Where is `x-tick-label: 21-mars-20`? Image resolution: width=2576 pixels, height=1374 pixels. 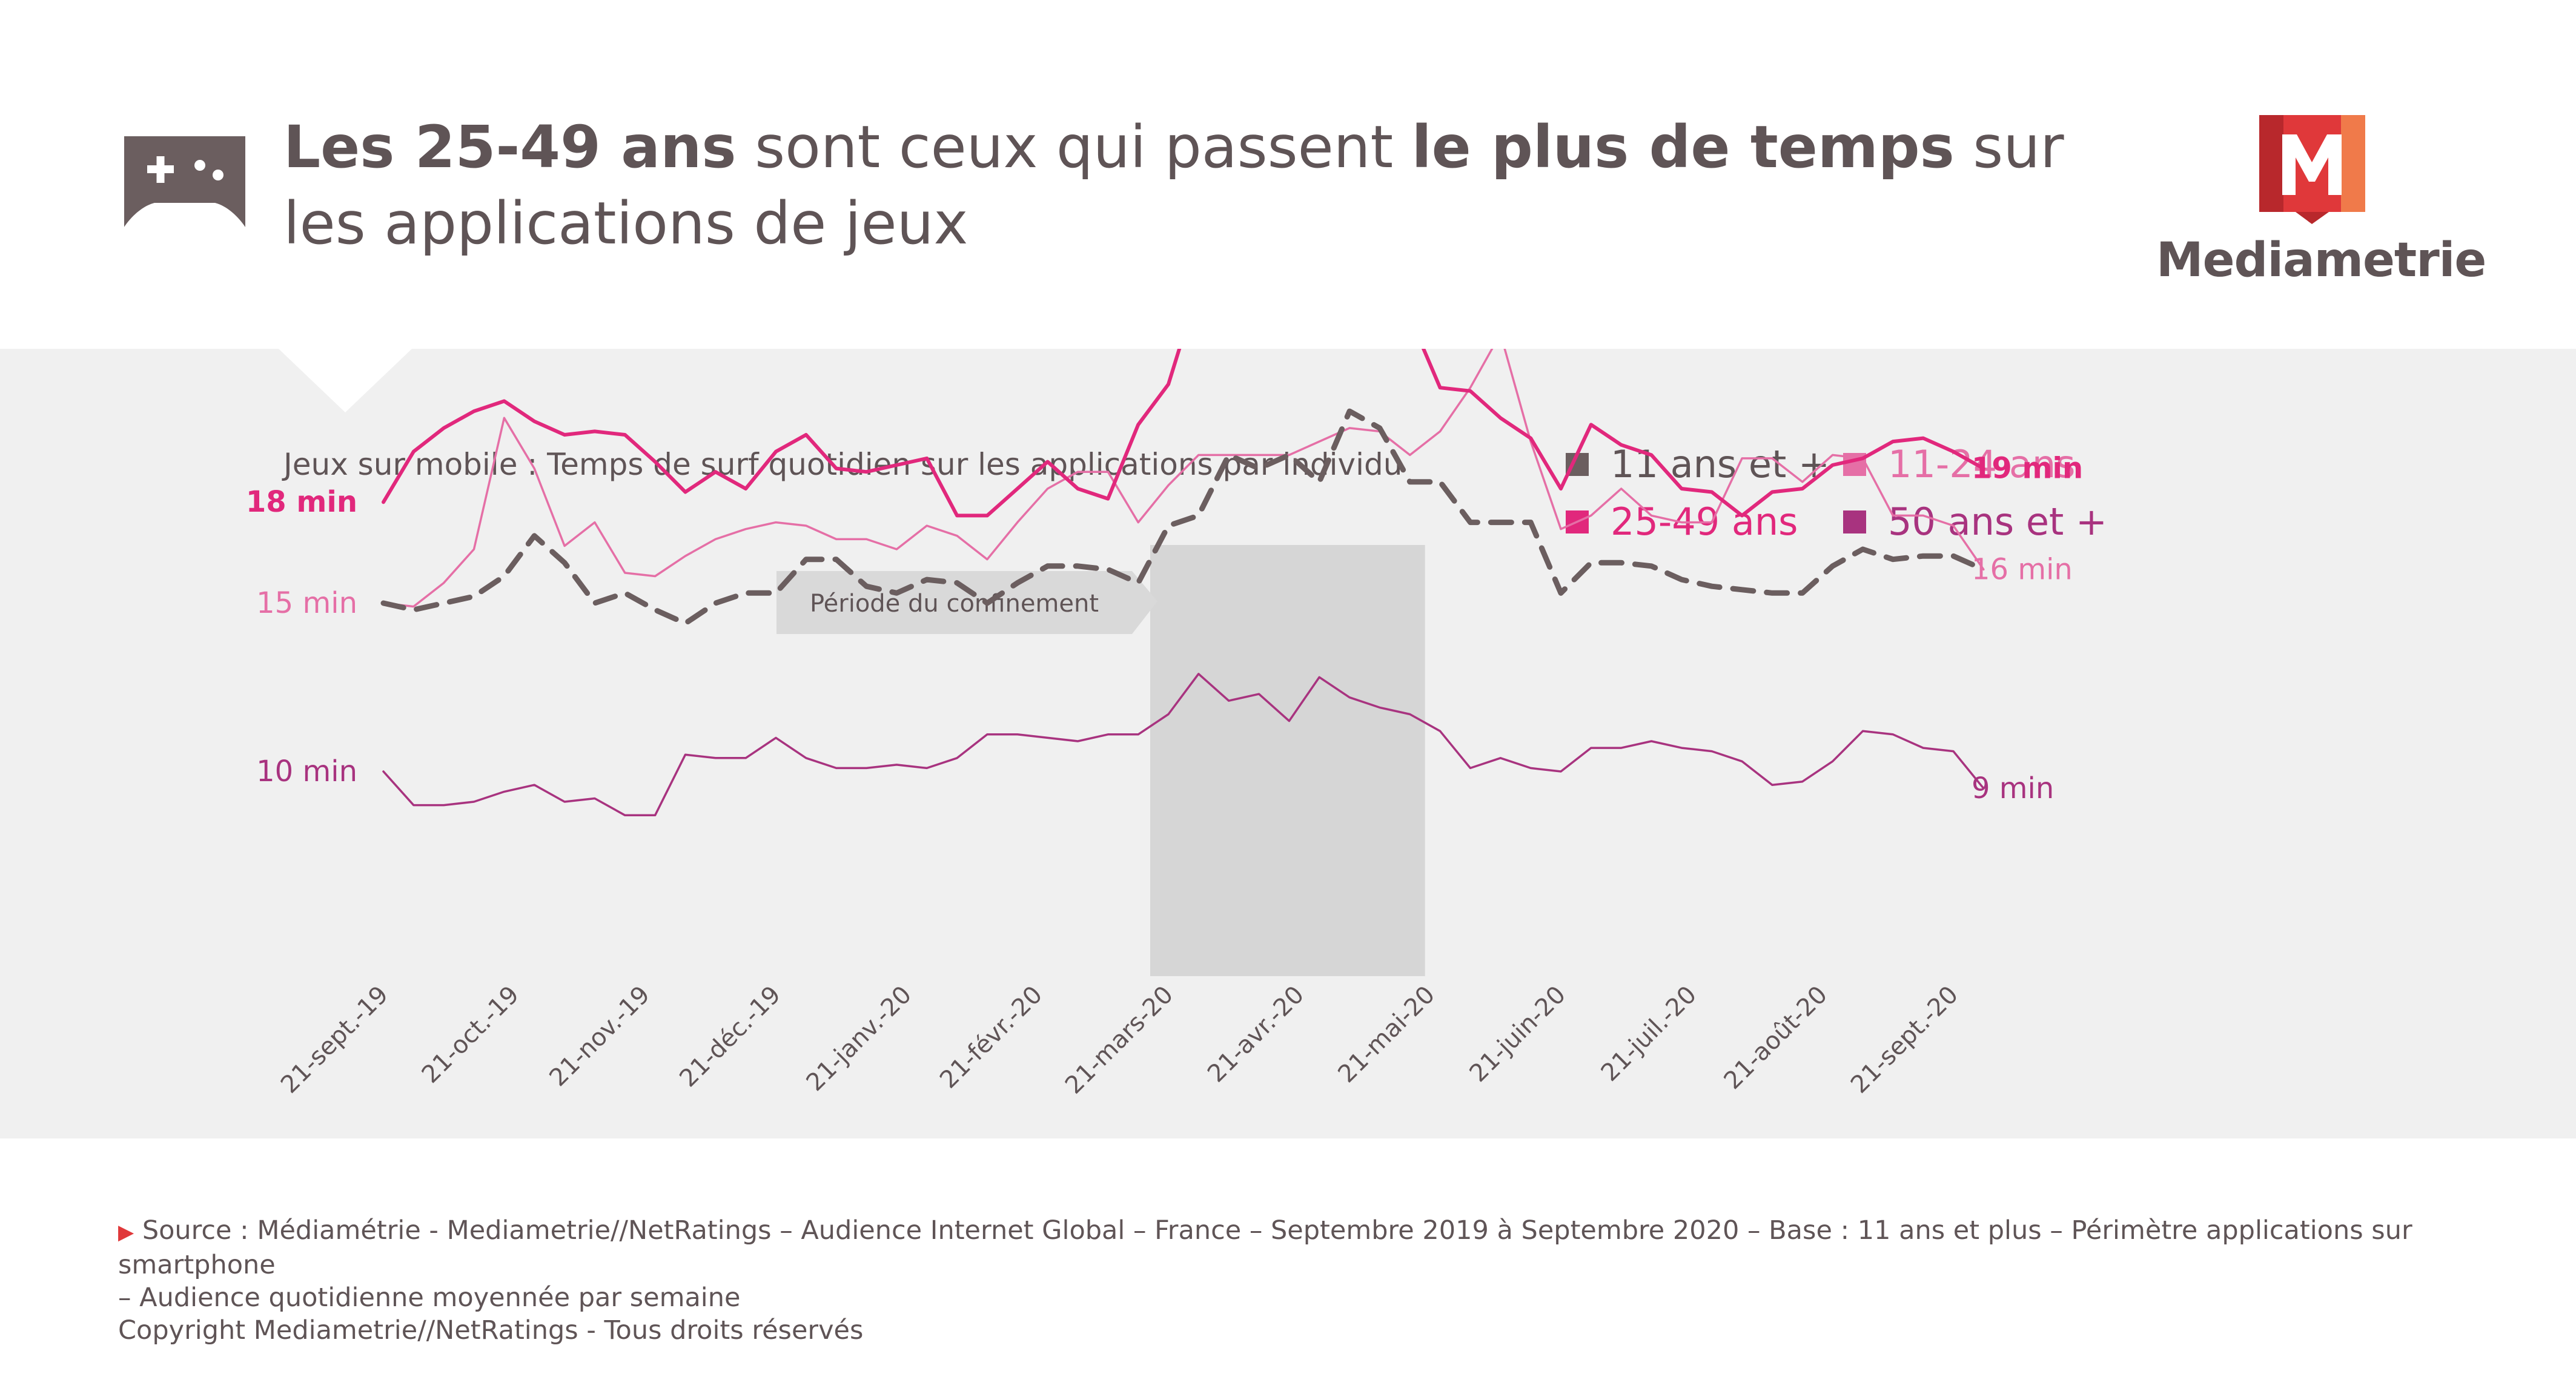
x-tick-label: 21-mars-20 is located at coordinates (1119, 1040).